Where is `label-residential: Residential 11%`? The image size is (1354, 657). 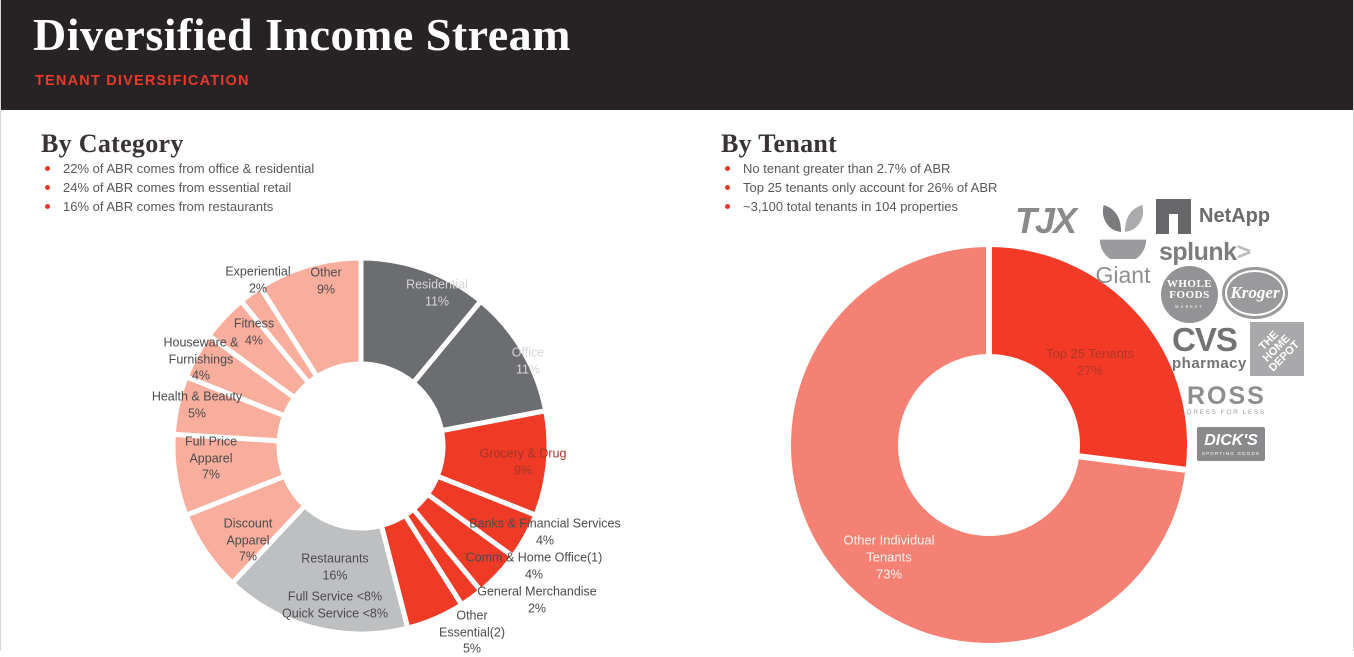 label-residential: Residential 11% is located at coordinates (437, 293).